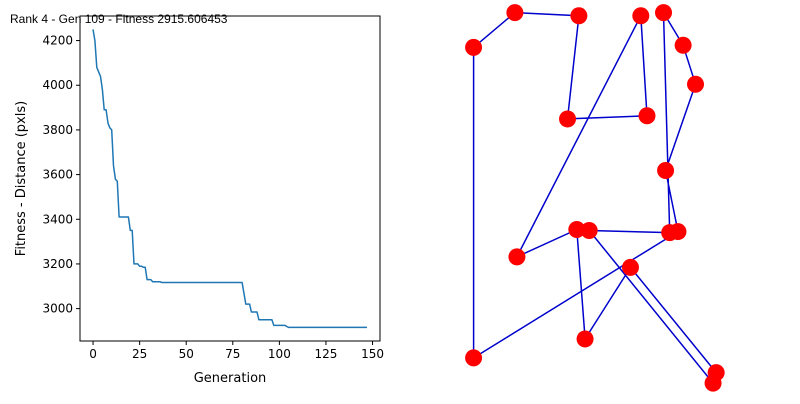 Image resolution: width=800 pixels, height=404 pixels. What do you see at coordinates (326, 354) in the screenshot?
I see `x-tick-label: 125` at bounding box center [326, 354].